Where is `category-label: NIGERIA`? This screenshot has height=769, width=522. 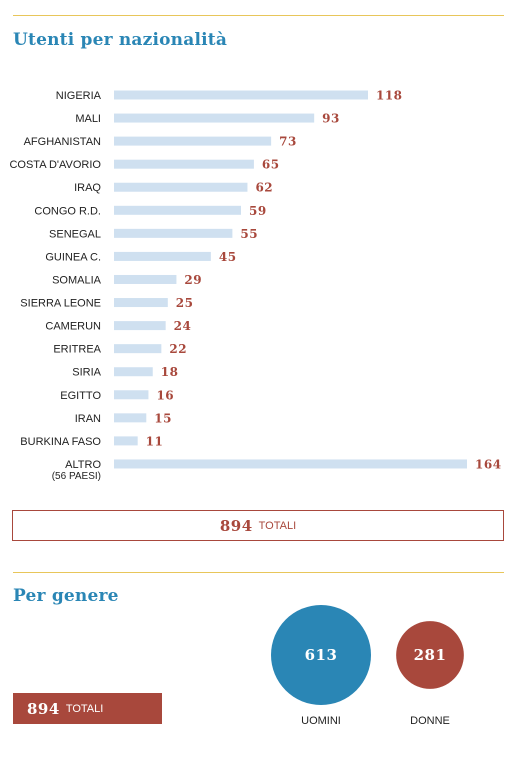
category-label: NIGERIA is located at coordinates (79, 96).